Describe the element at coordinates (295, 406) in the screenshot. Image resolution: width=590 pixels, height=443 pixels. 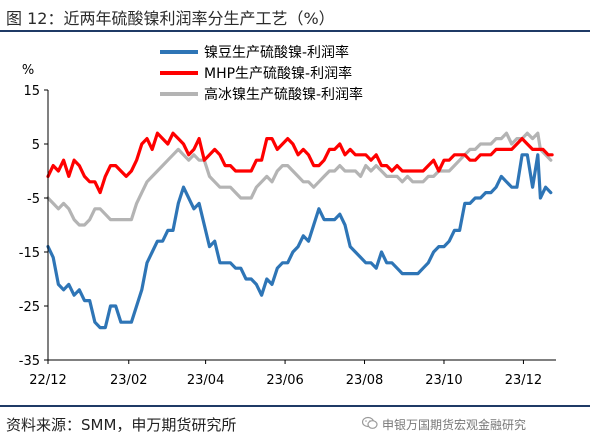
I see `footer-divider` at that location.